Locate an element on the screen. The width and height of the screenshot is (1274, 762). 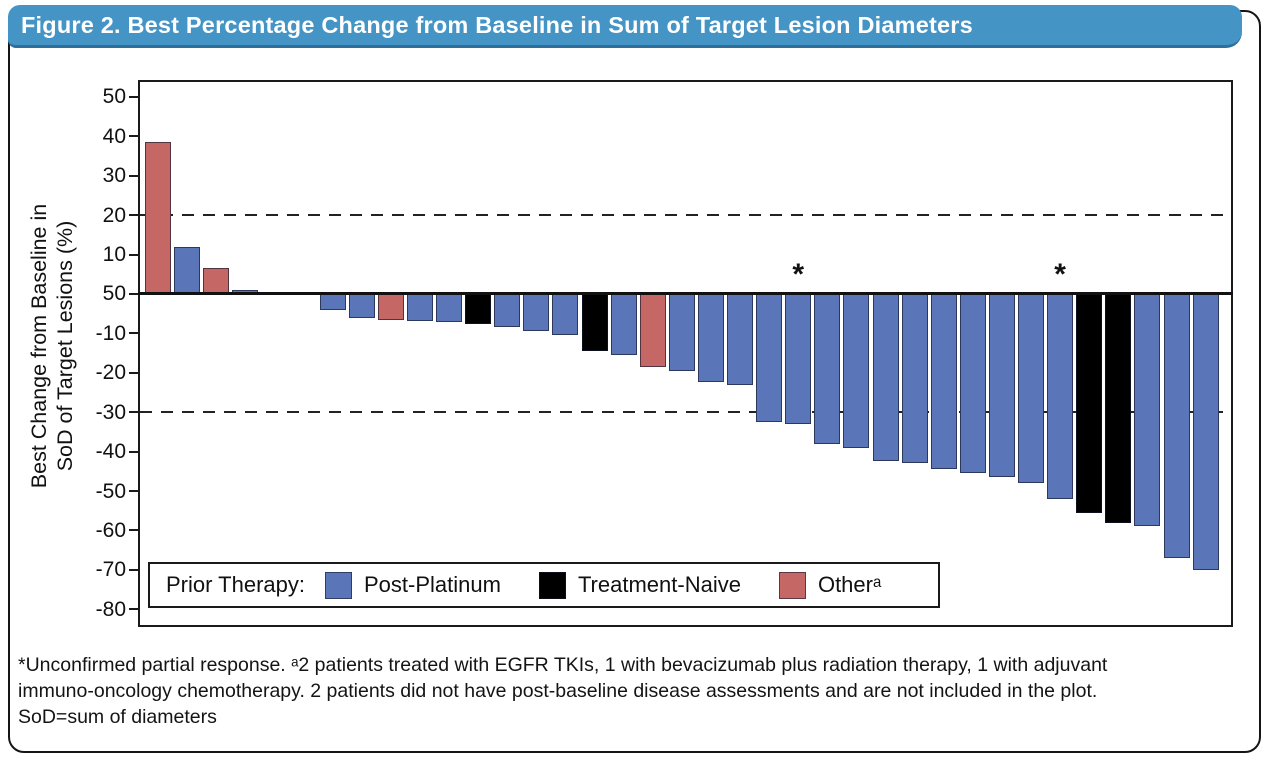
legend-item-label: Otherᵃ is located at coordinates (849, 584).